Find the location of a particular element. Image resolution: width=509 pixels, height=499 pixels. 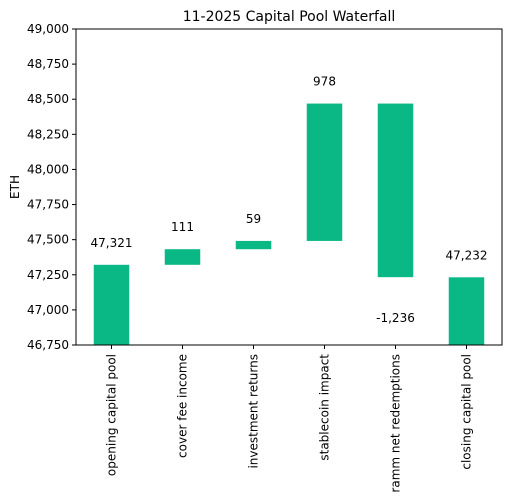

y-tick-label-6: 48,250 is located at coordinates (48, 134).